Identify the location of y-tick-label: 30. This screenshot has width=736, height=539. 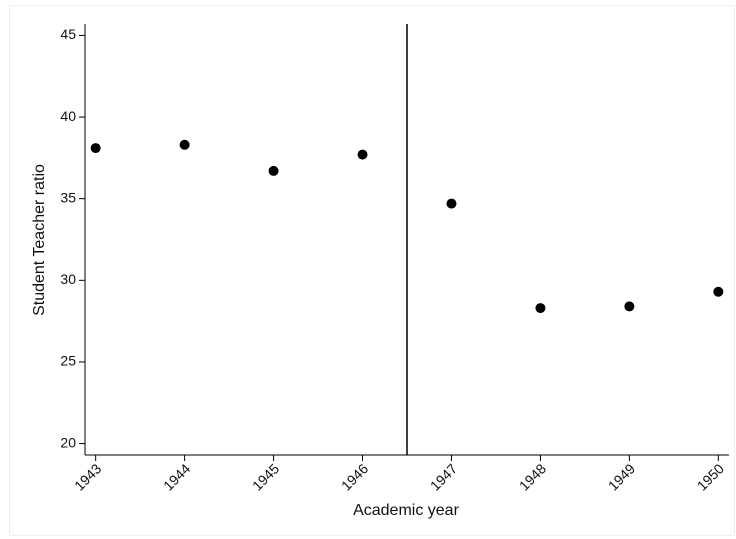
(68, 279).